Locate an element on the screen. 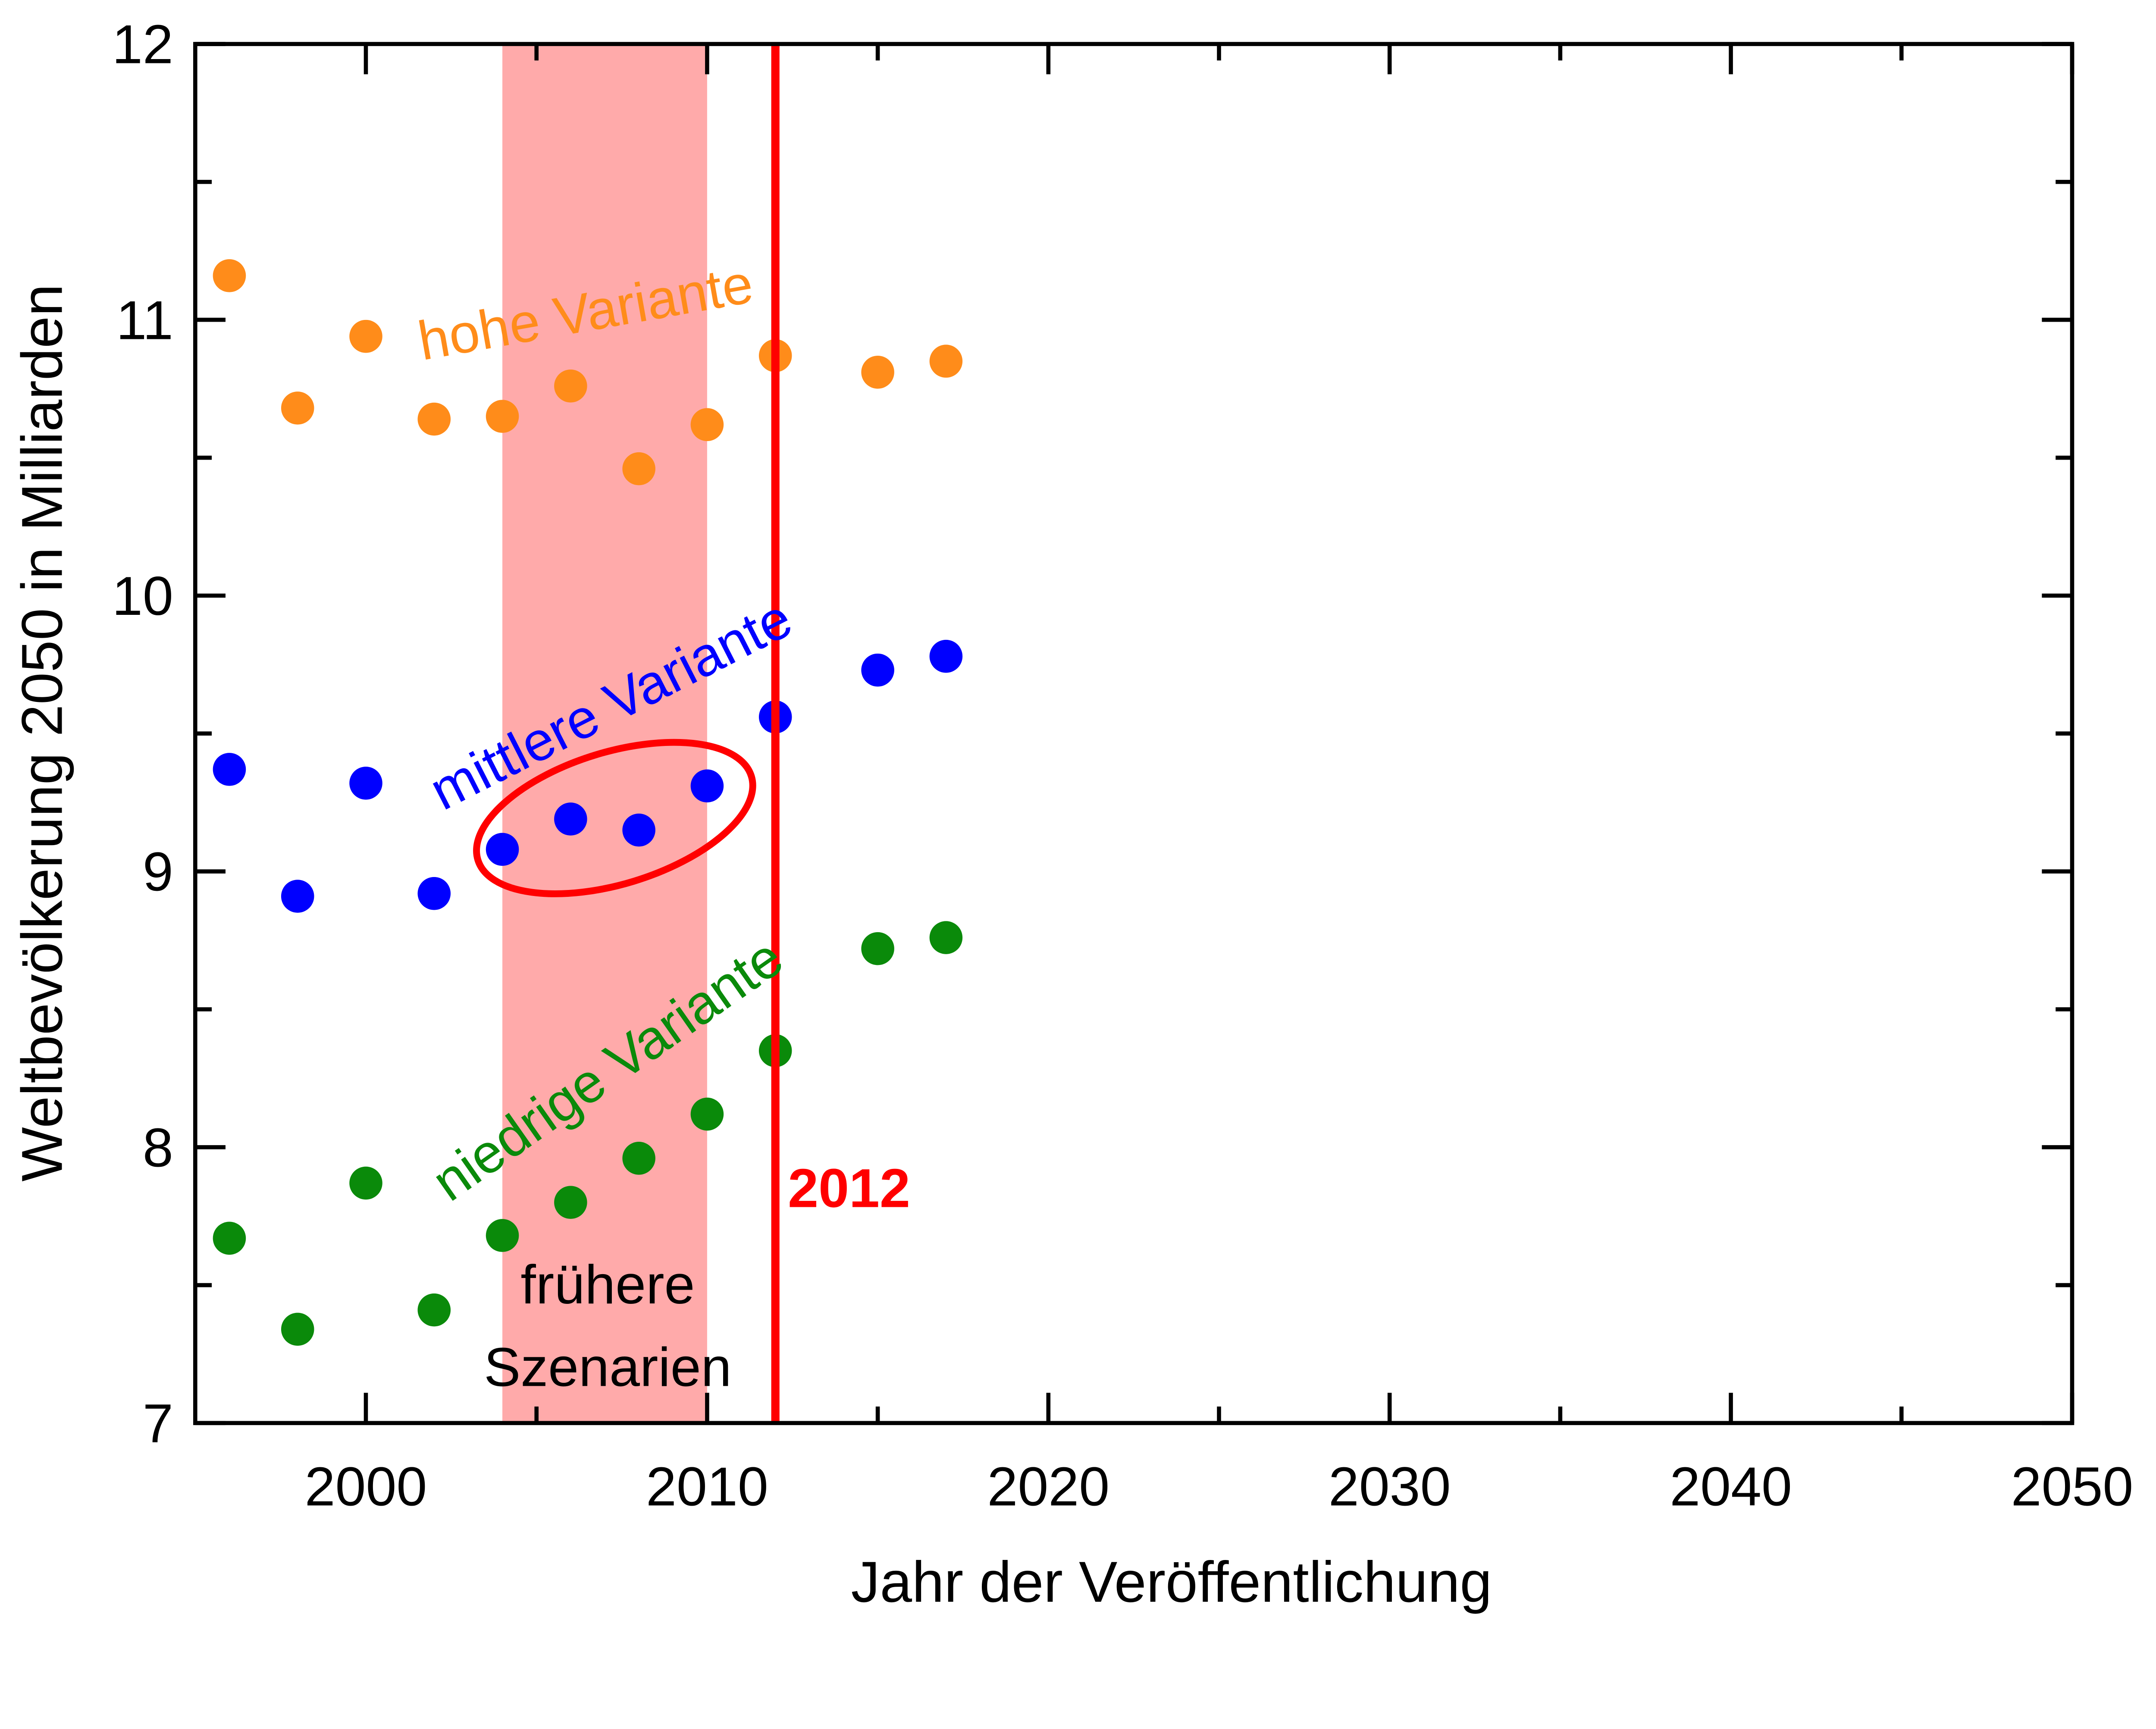  reference-line-label: 2012 is located at coordinates (849, 1189).